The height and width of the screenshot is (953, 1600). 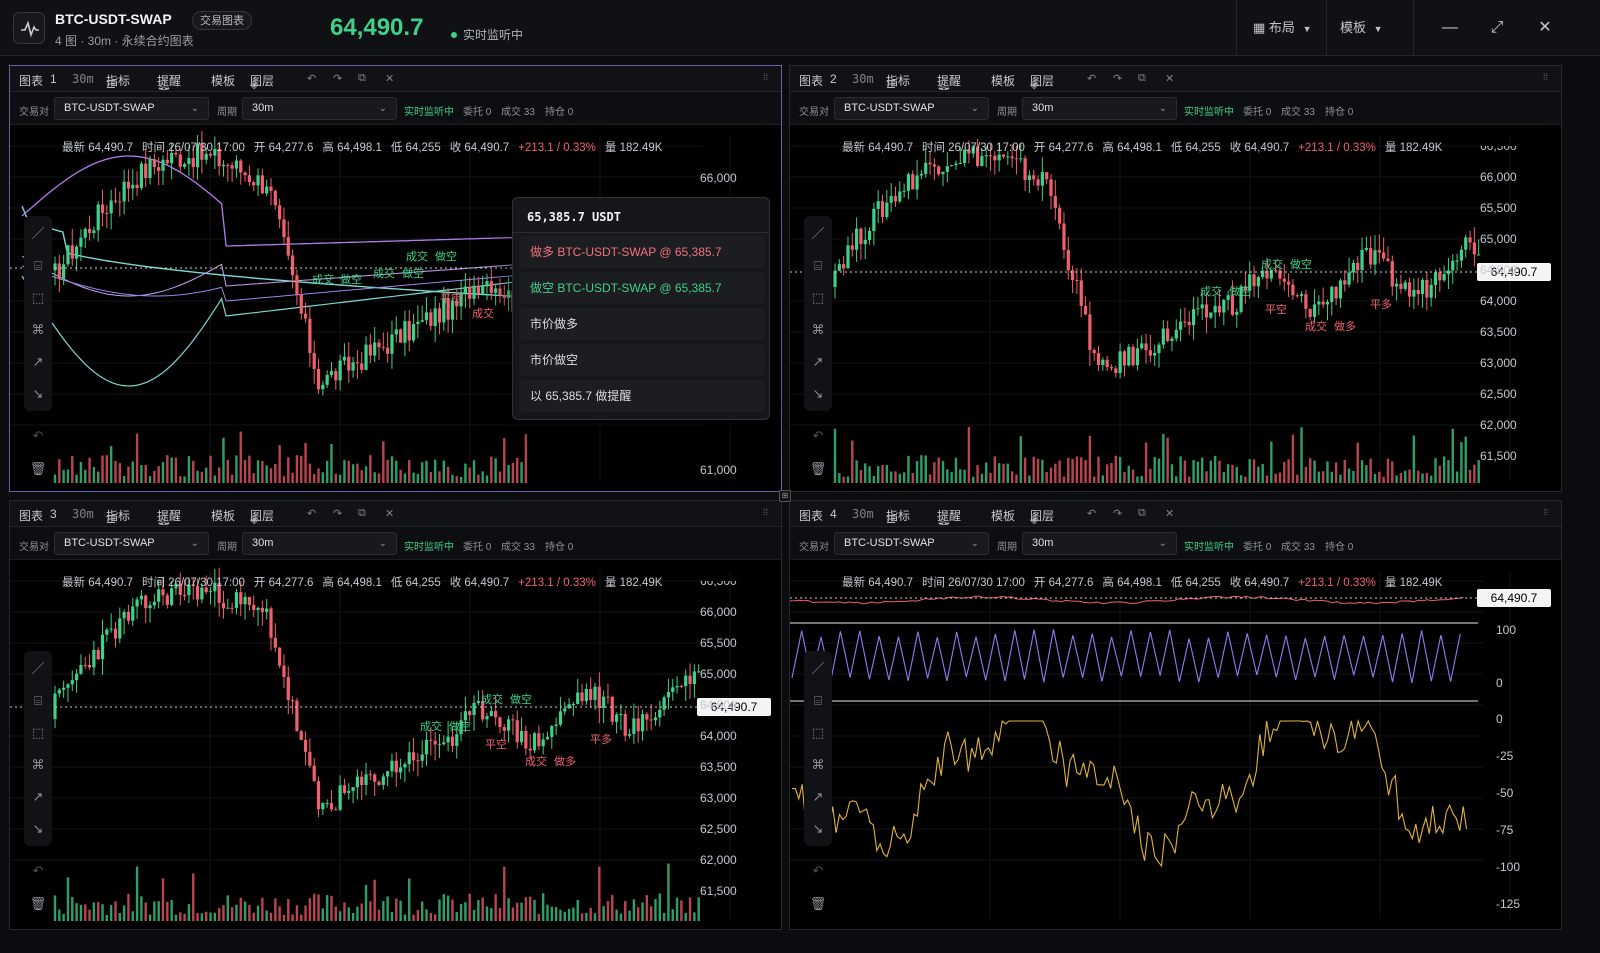 I want to click on expand-icon: ⤢, so click(x=1497, y=27).